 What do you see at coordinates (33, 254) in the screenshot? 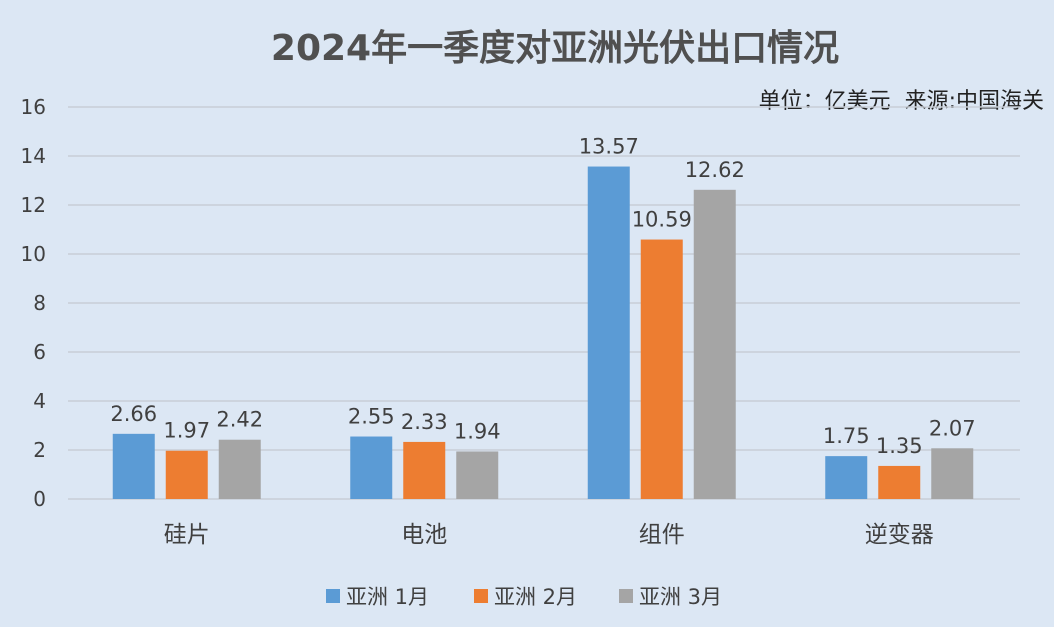
I see `y-tick-label: 10` at bounding box center [33, 254].